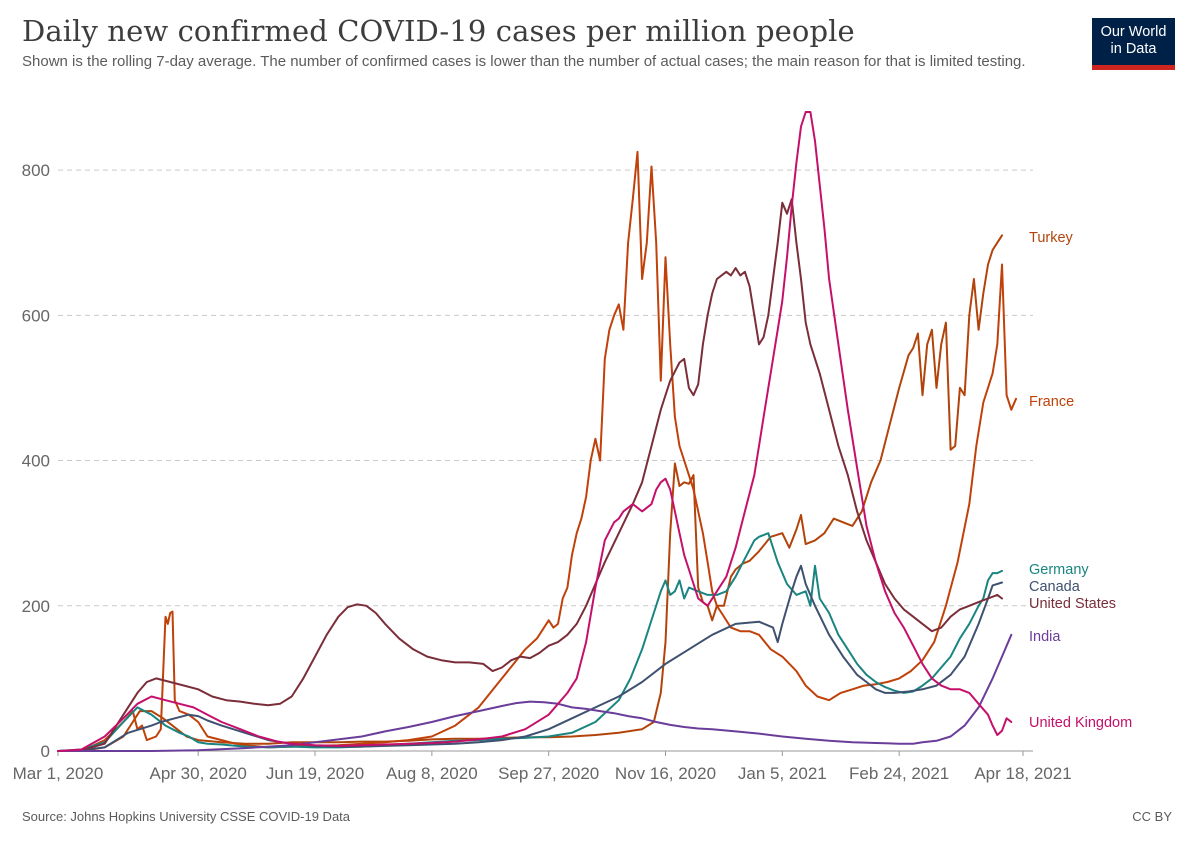  Describe the element at coordinates (315, 773) in the screenshot. I see `x-tick-label-2: Jun 19, 2020` at that location.